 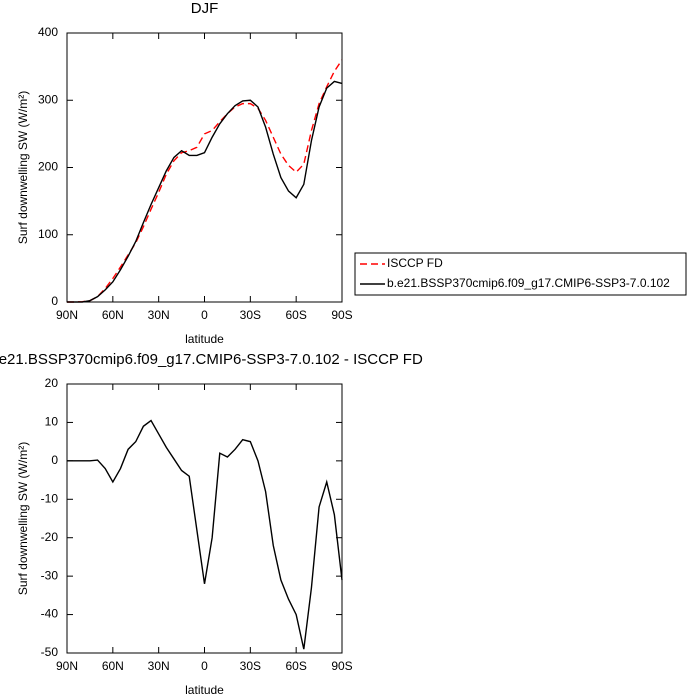 I want to click on legend-label: ISCCP FD, so click(x=415, y=263).